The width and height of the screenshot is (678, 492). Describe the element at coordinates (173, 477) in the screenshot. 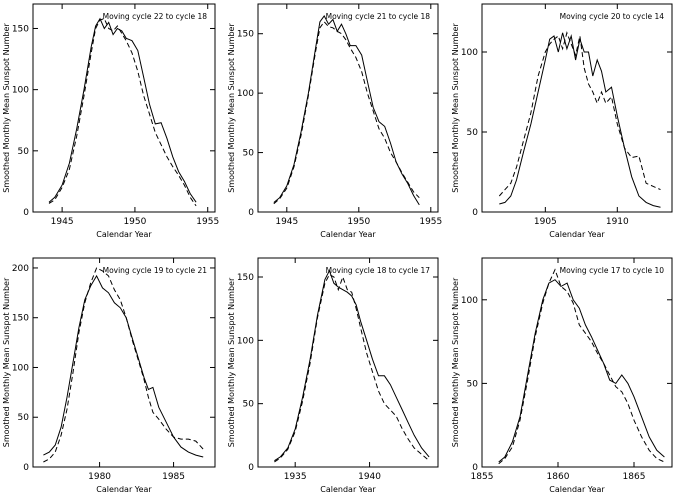

I see `x-tick-label: 1985` at that location.